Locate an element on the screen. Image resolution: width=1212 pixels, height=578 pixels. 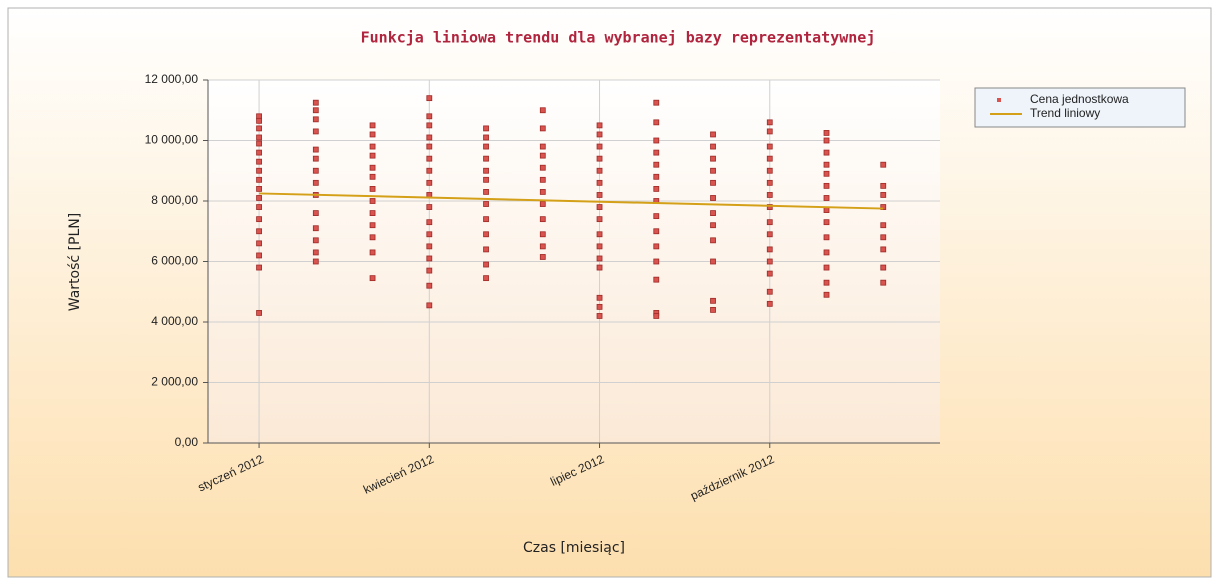
y-axis-title: Wartość [PLN] is located at coordinates (75, 262).